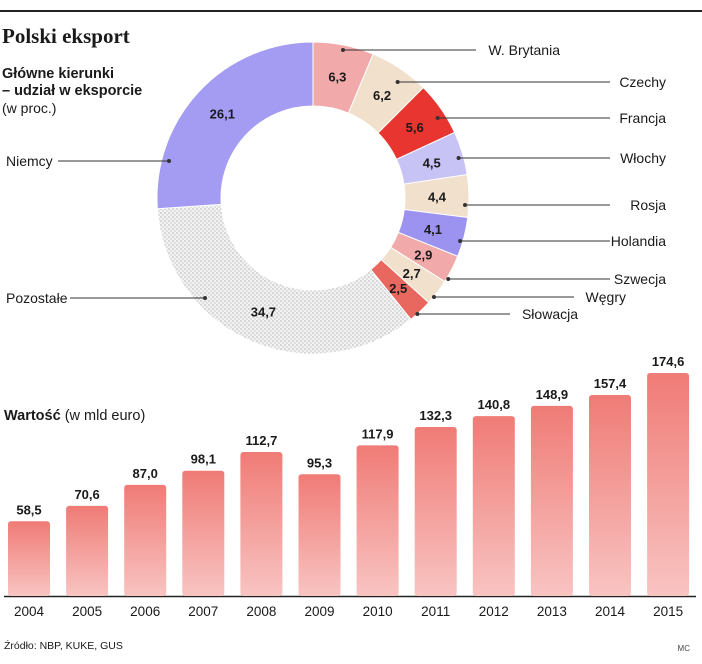  I want to click on donut-value-pozostale: 34,7, so click(263, 312).